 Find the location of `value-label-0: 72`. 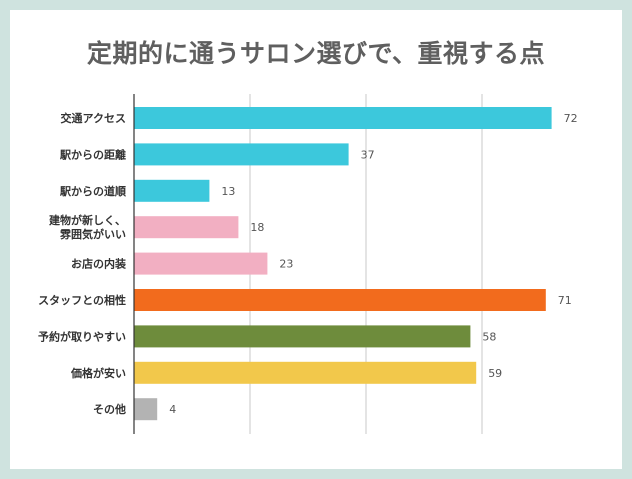

value-label-0: 72 is located at coordinates (571, 118).